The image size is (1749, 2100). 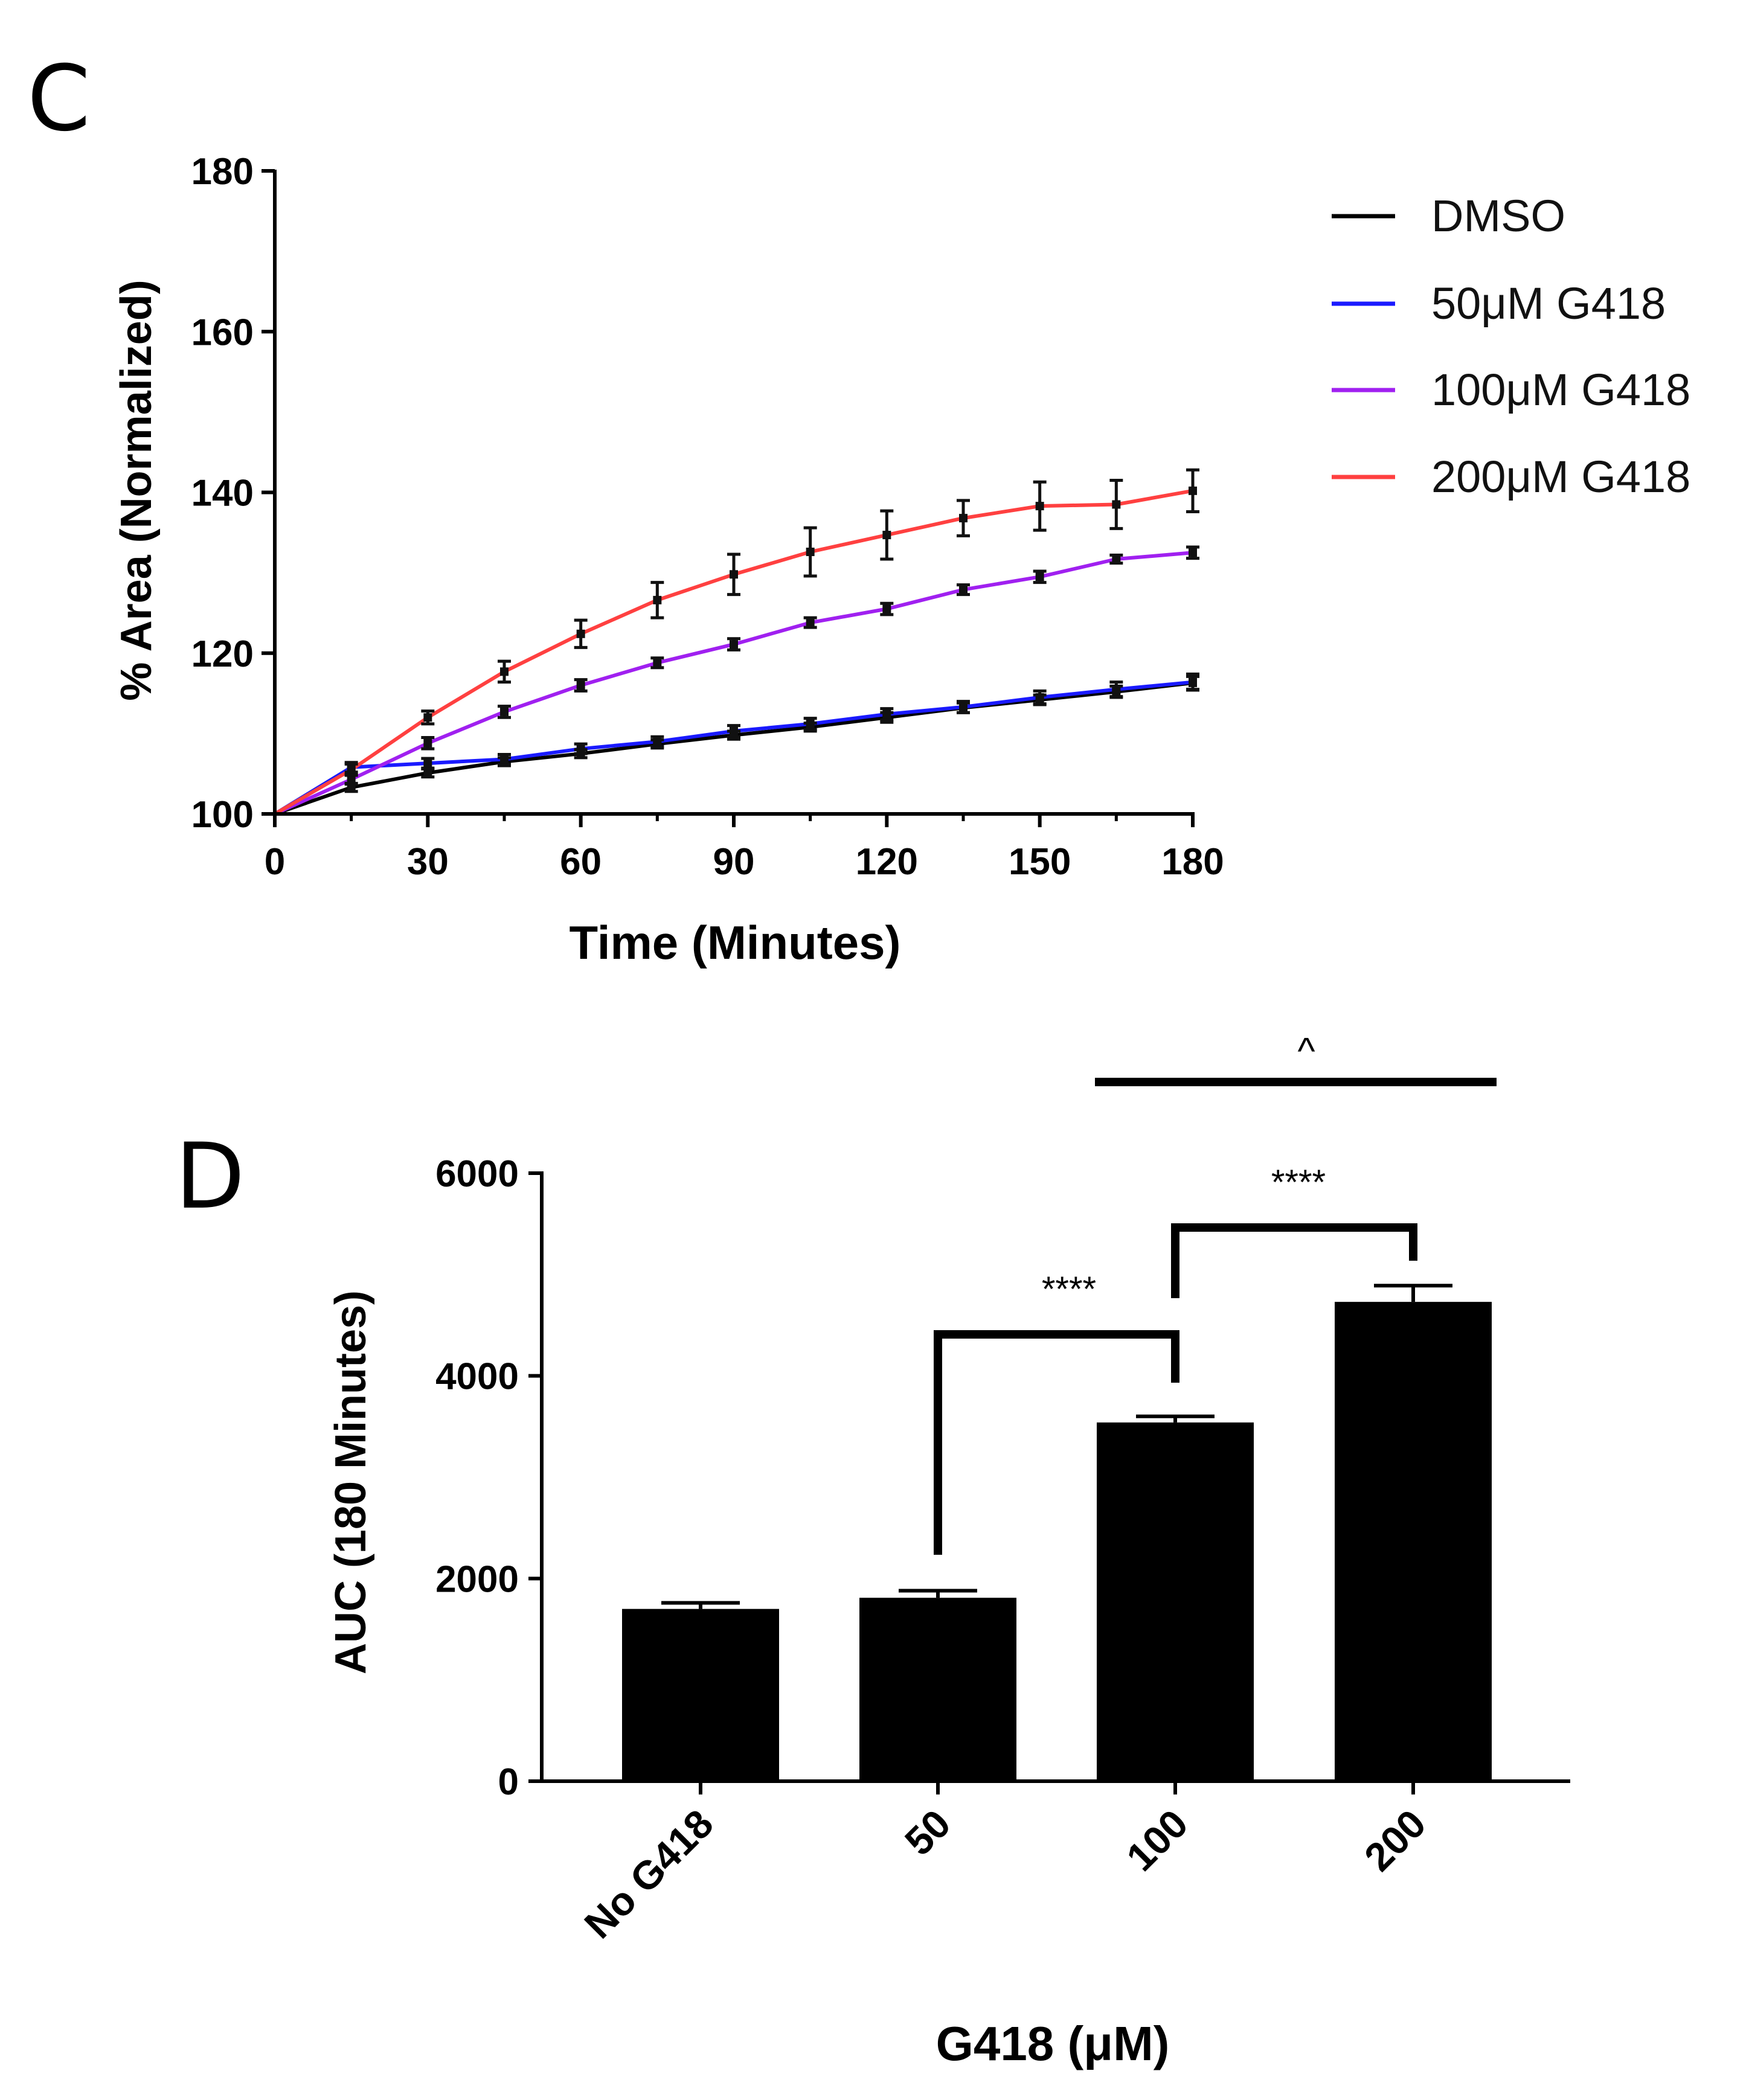 I want to click on x-tick-label: No G418, so click(x=649, y=1874).